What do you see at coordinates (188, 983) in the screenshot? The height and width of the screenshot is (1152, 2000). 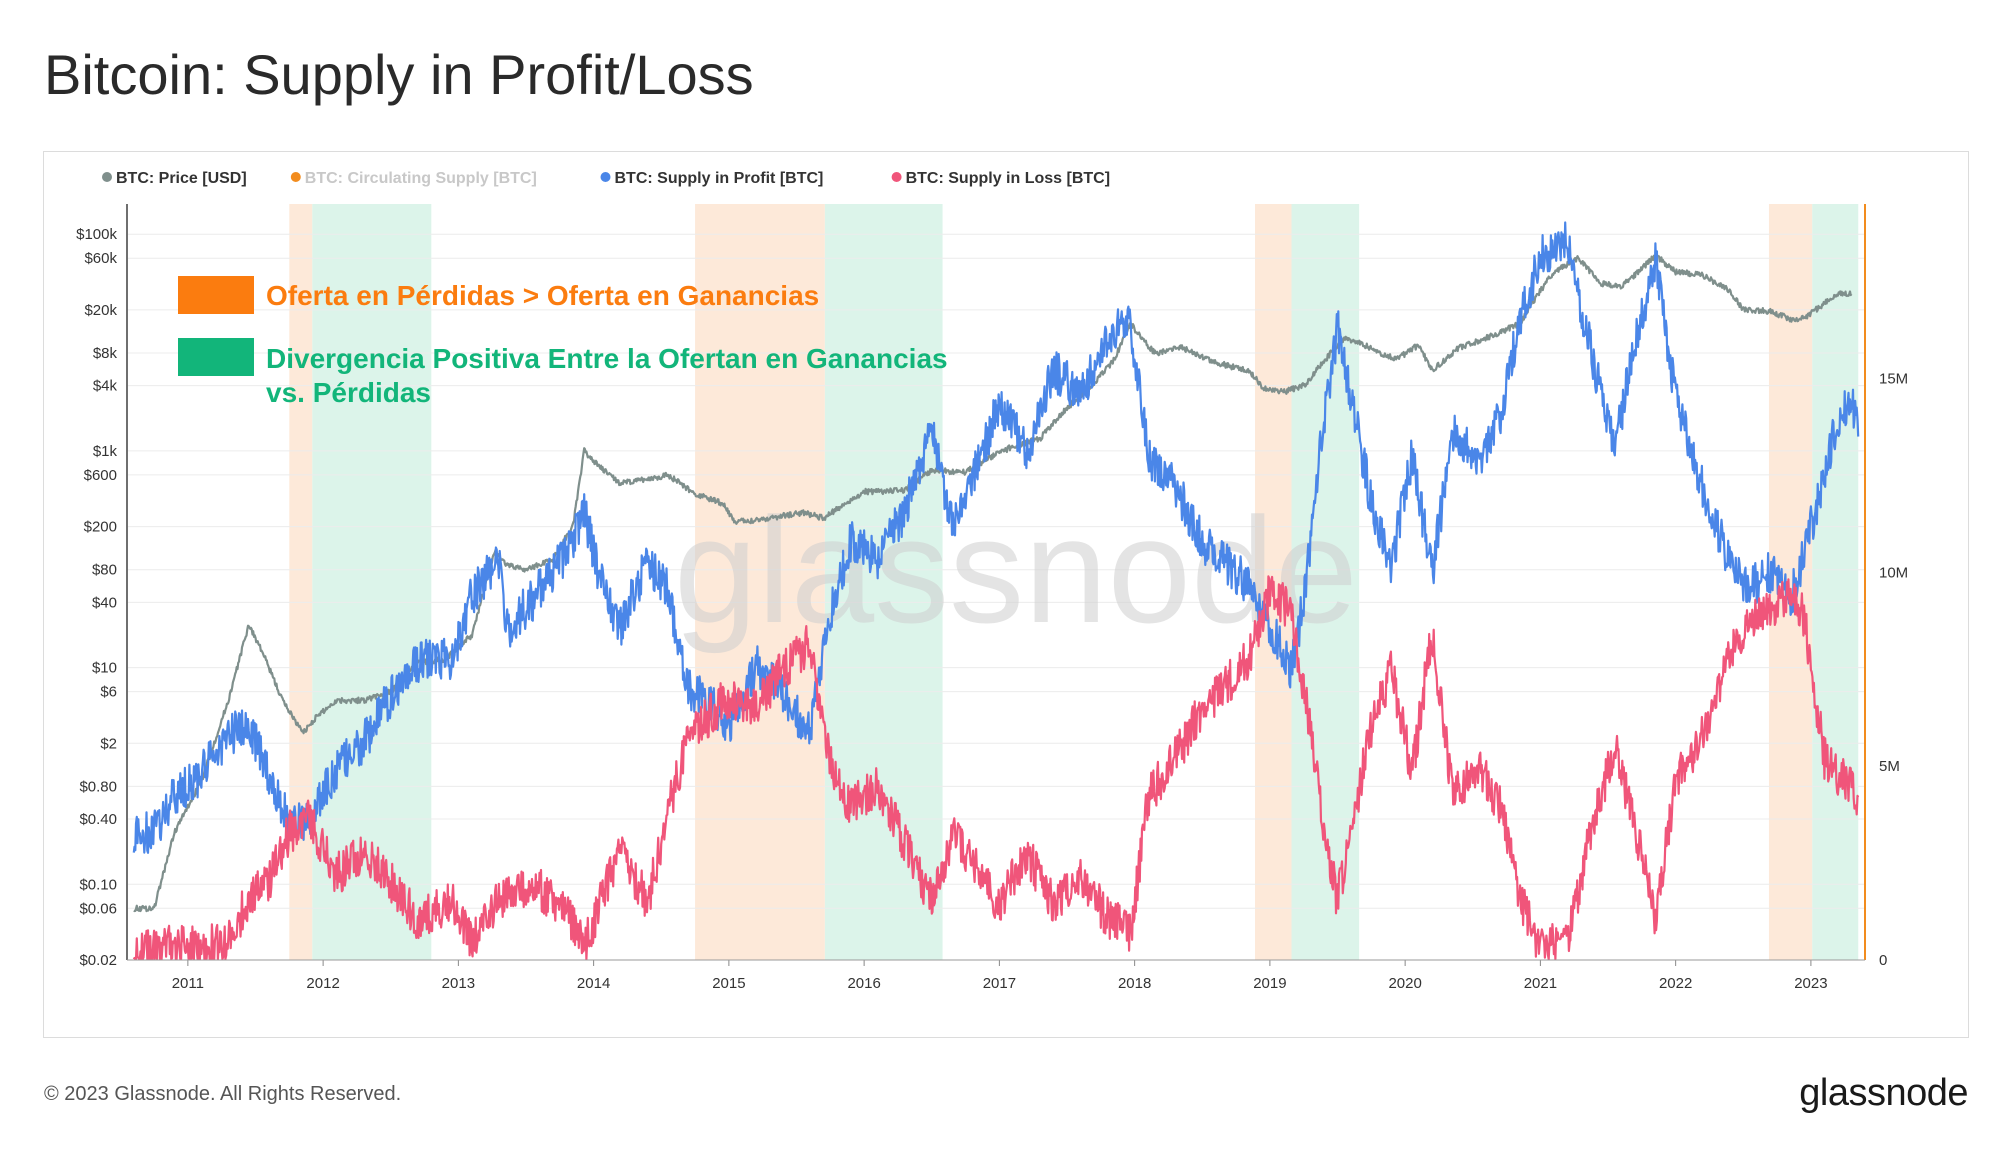 I see `x-tick-label: 2011` at bounding box center [188, 983].